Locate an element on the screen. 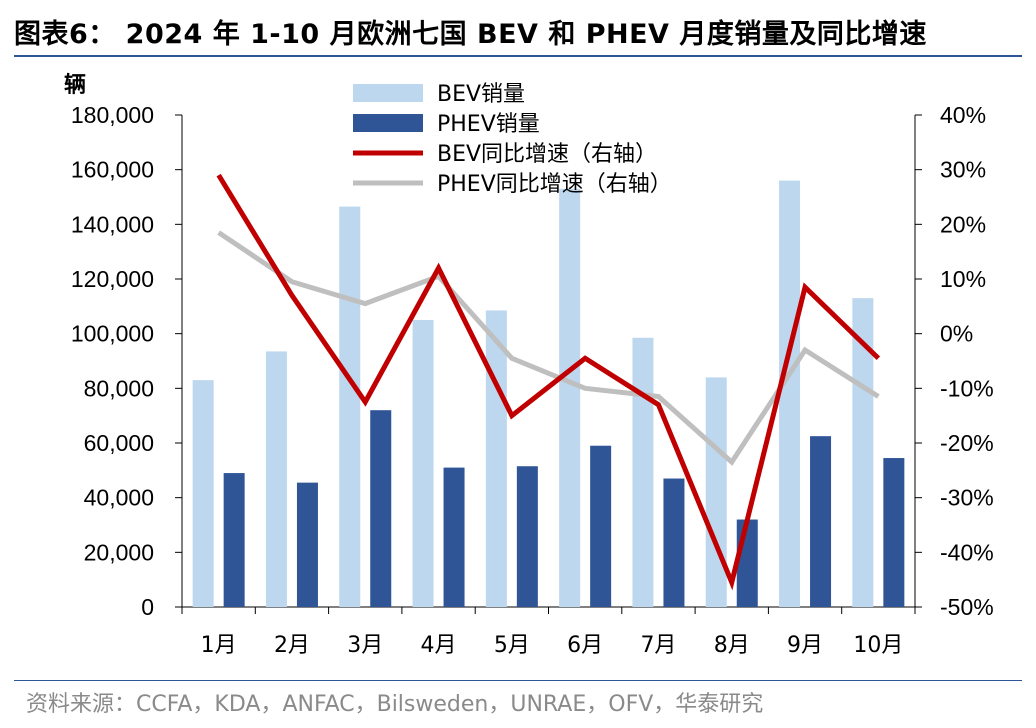  y-left-tick-label: 120,000 is located at coordinates (112, 279).